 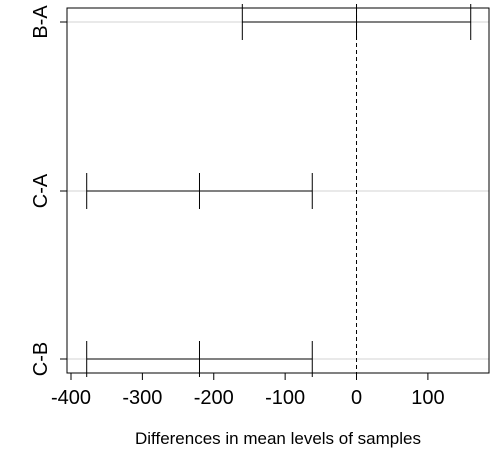 I want to click on interval-b-a, so click(x=356, y=22).